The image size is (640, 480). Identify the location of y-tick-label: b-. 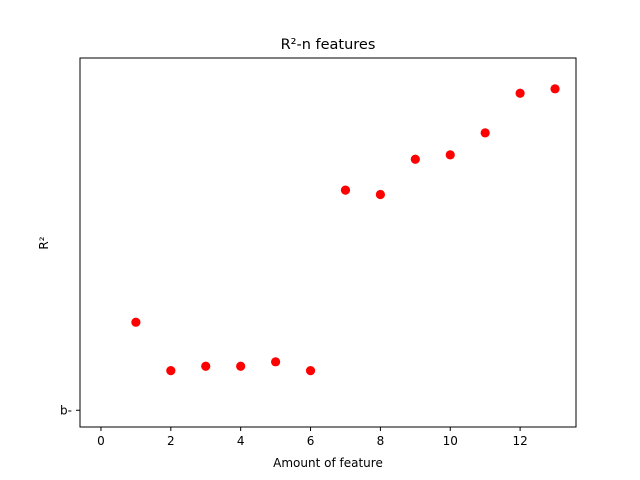
(66, 410).